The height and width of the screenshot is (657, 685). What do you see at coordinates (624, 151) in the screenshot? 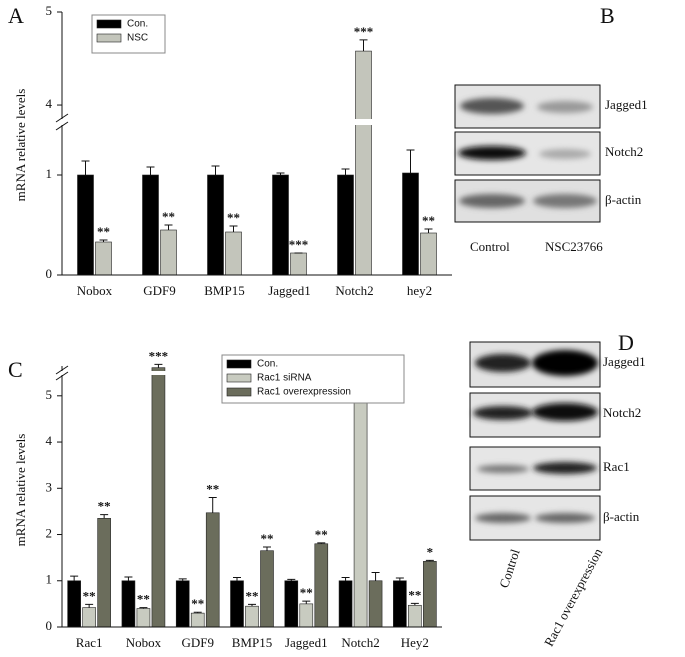
I see `blot-row-label: Notch2` at bounding box center [624, 151].